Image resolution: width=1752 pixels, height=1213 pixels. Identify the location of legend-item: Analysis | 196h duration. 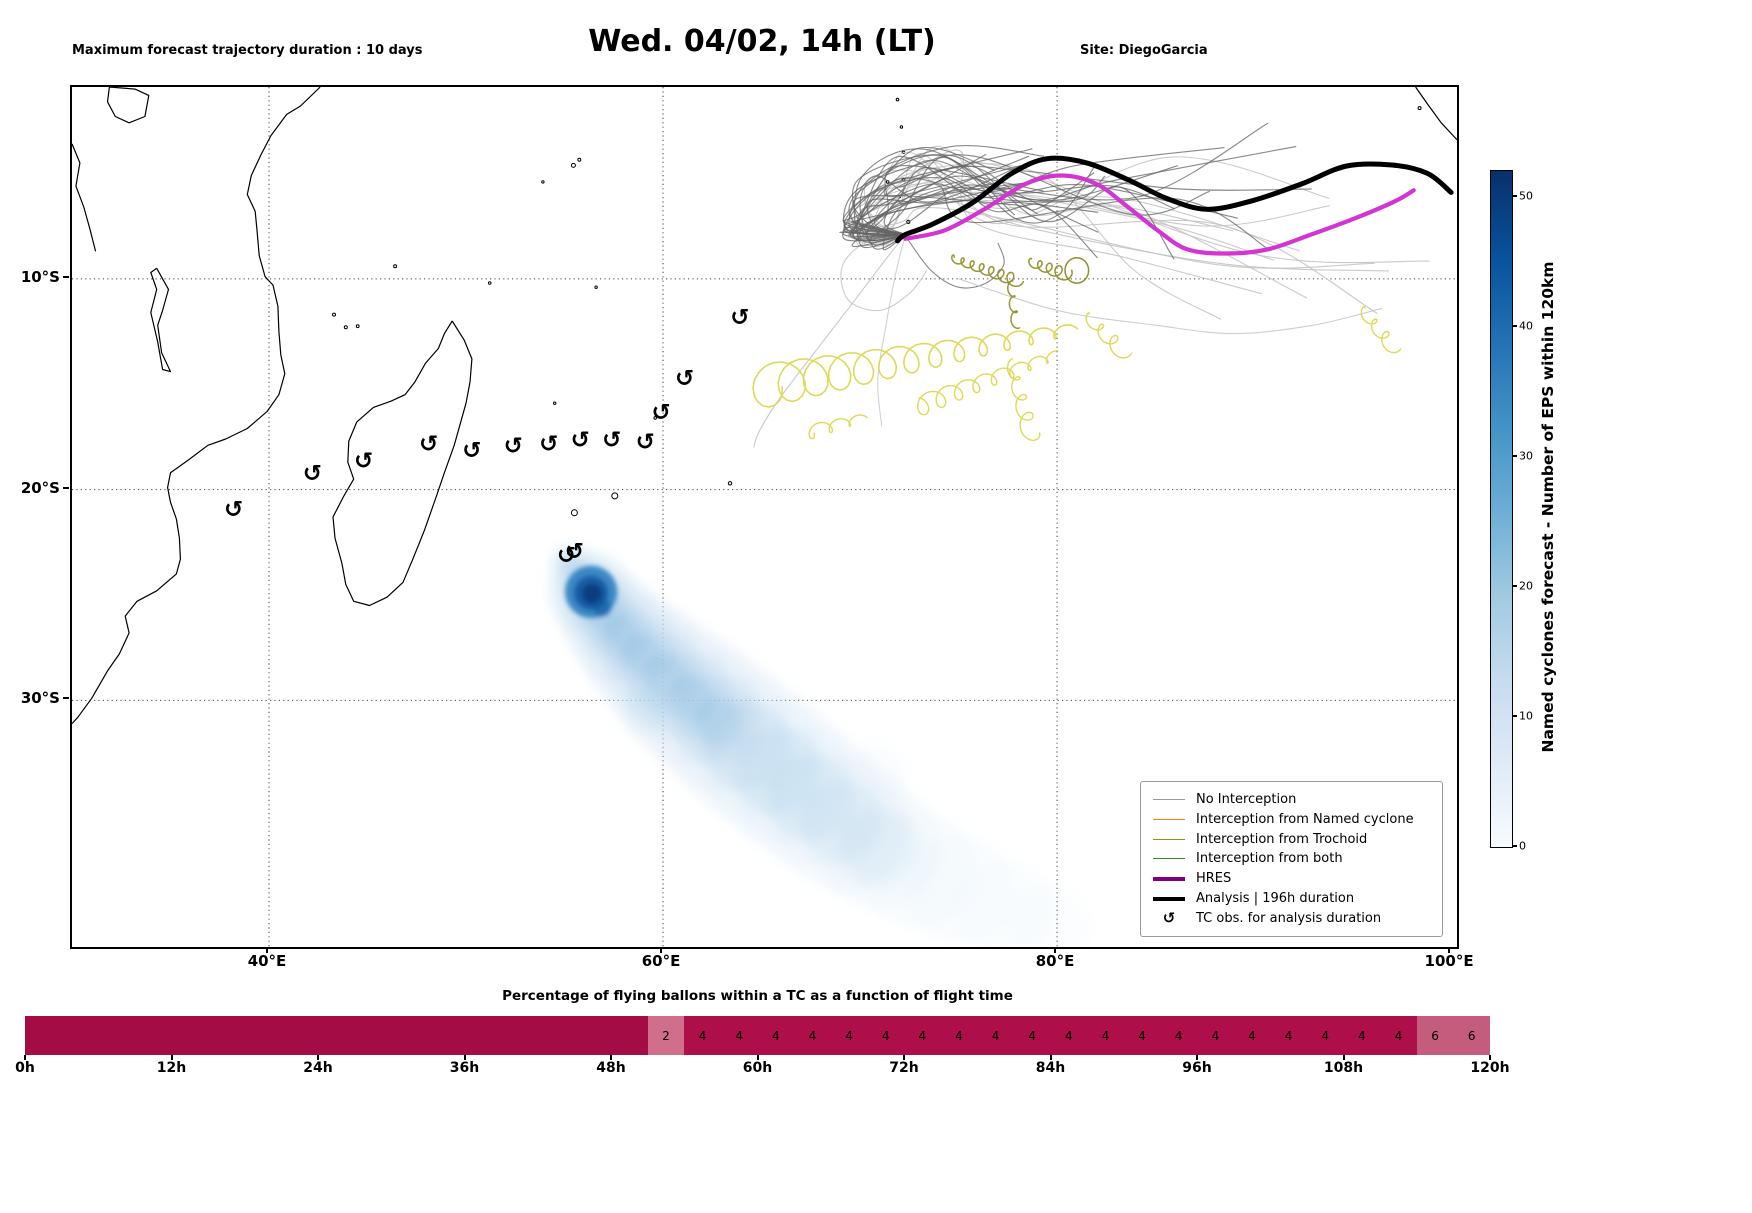
(1291, 898).